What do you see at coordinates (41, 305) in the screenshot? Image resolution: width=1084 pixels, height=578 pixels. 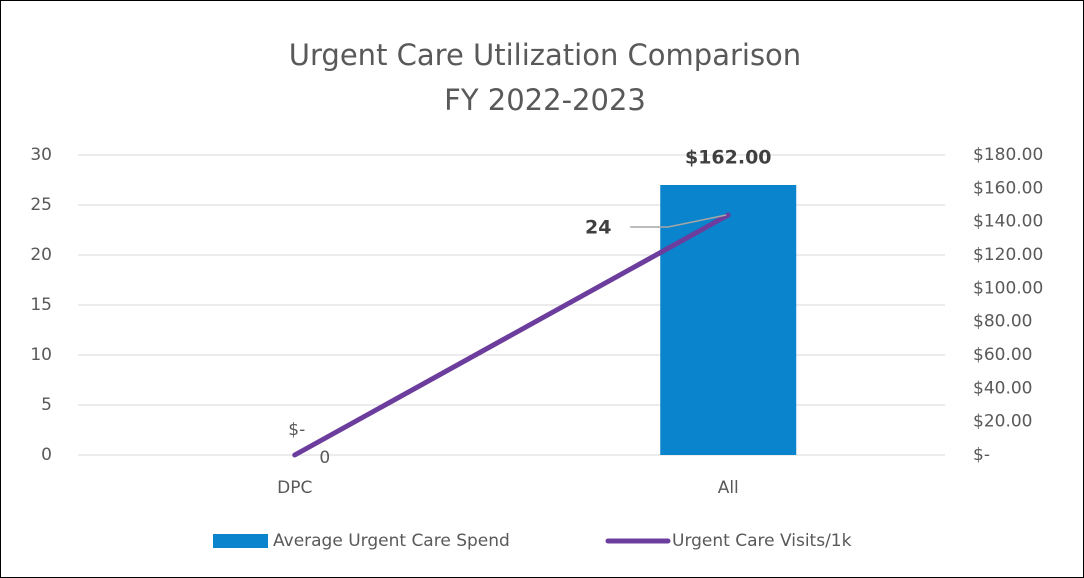 I see `y-tick-label: 15` at bounding box center [41, 305].